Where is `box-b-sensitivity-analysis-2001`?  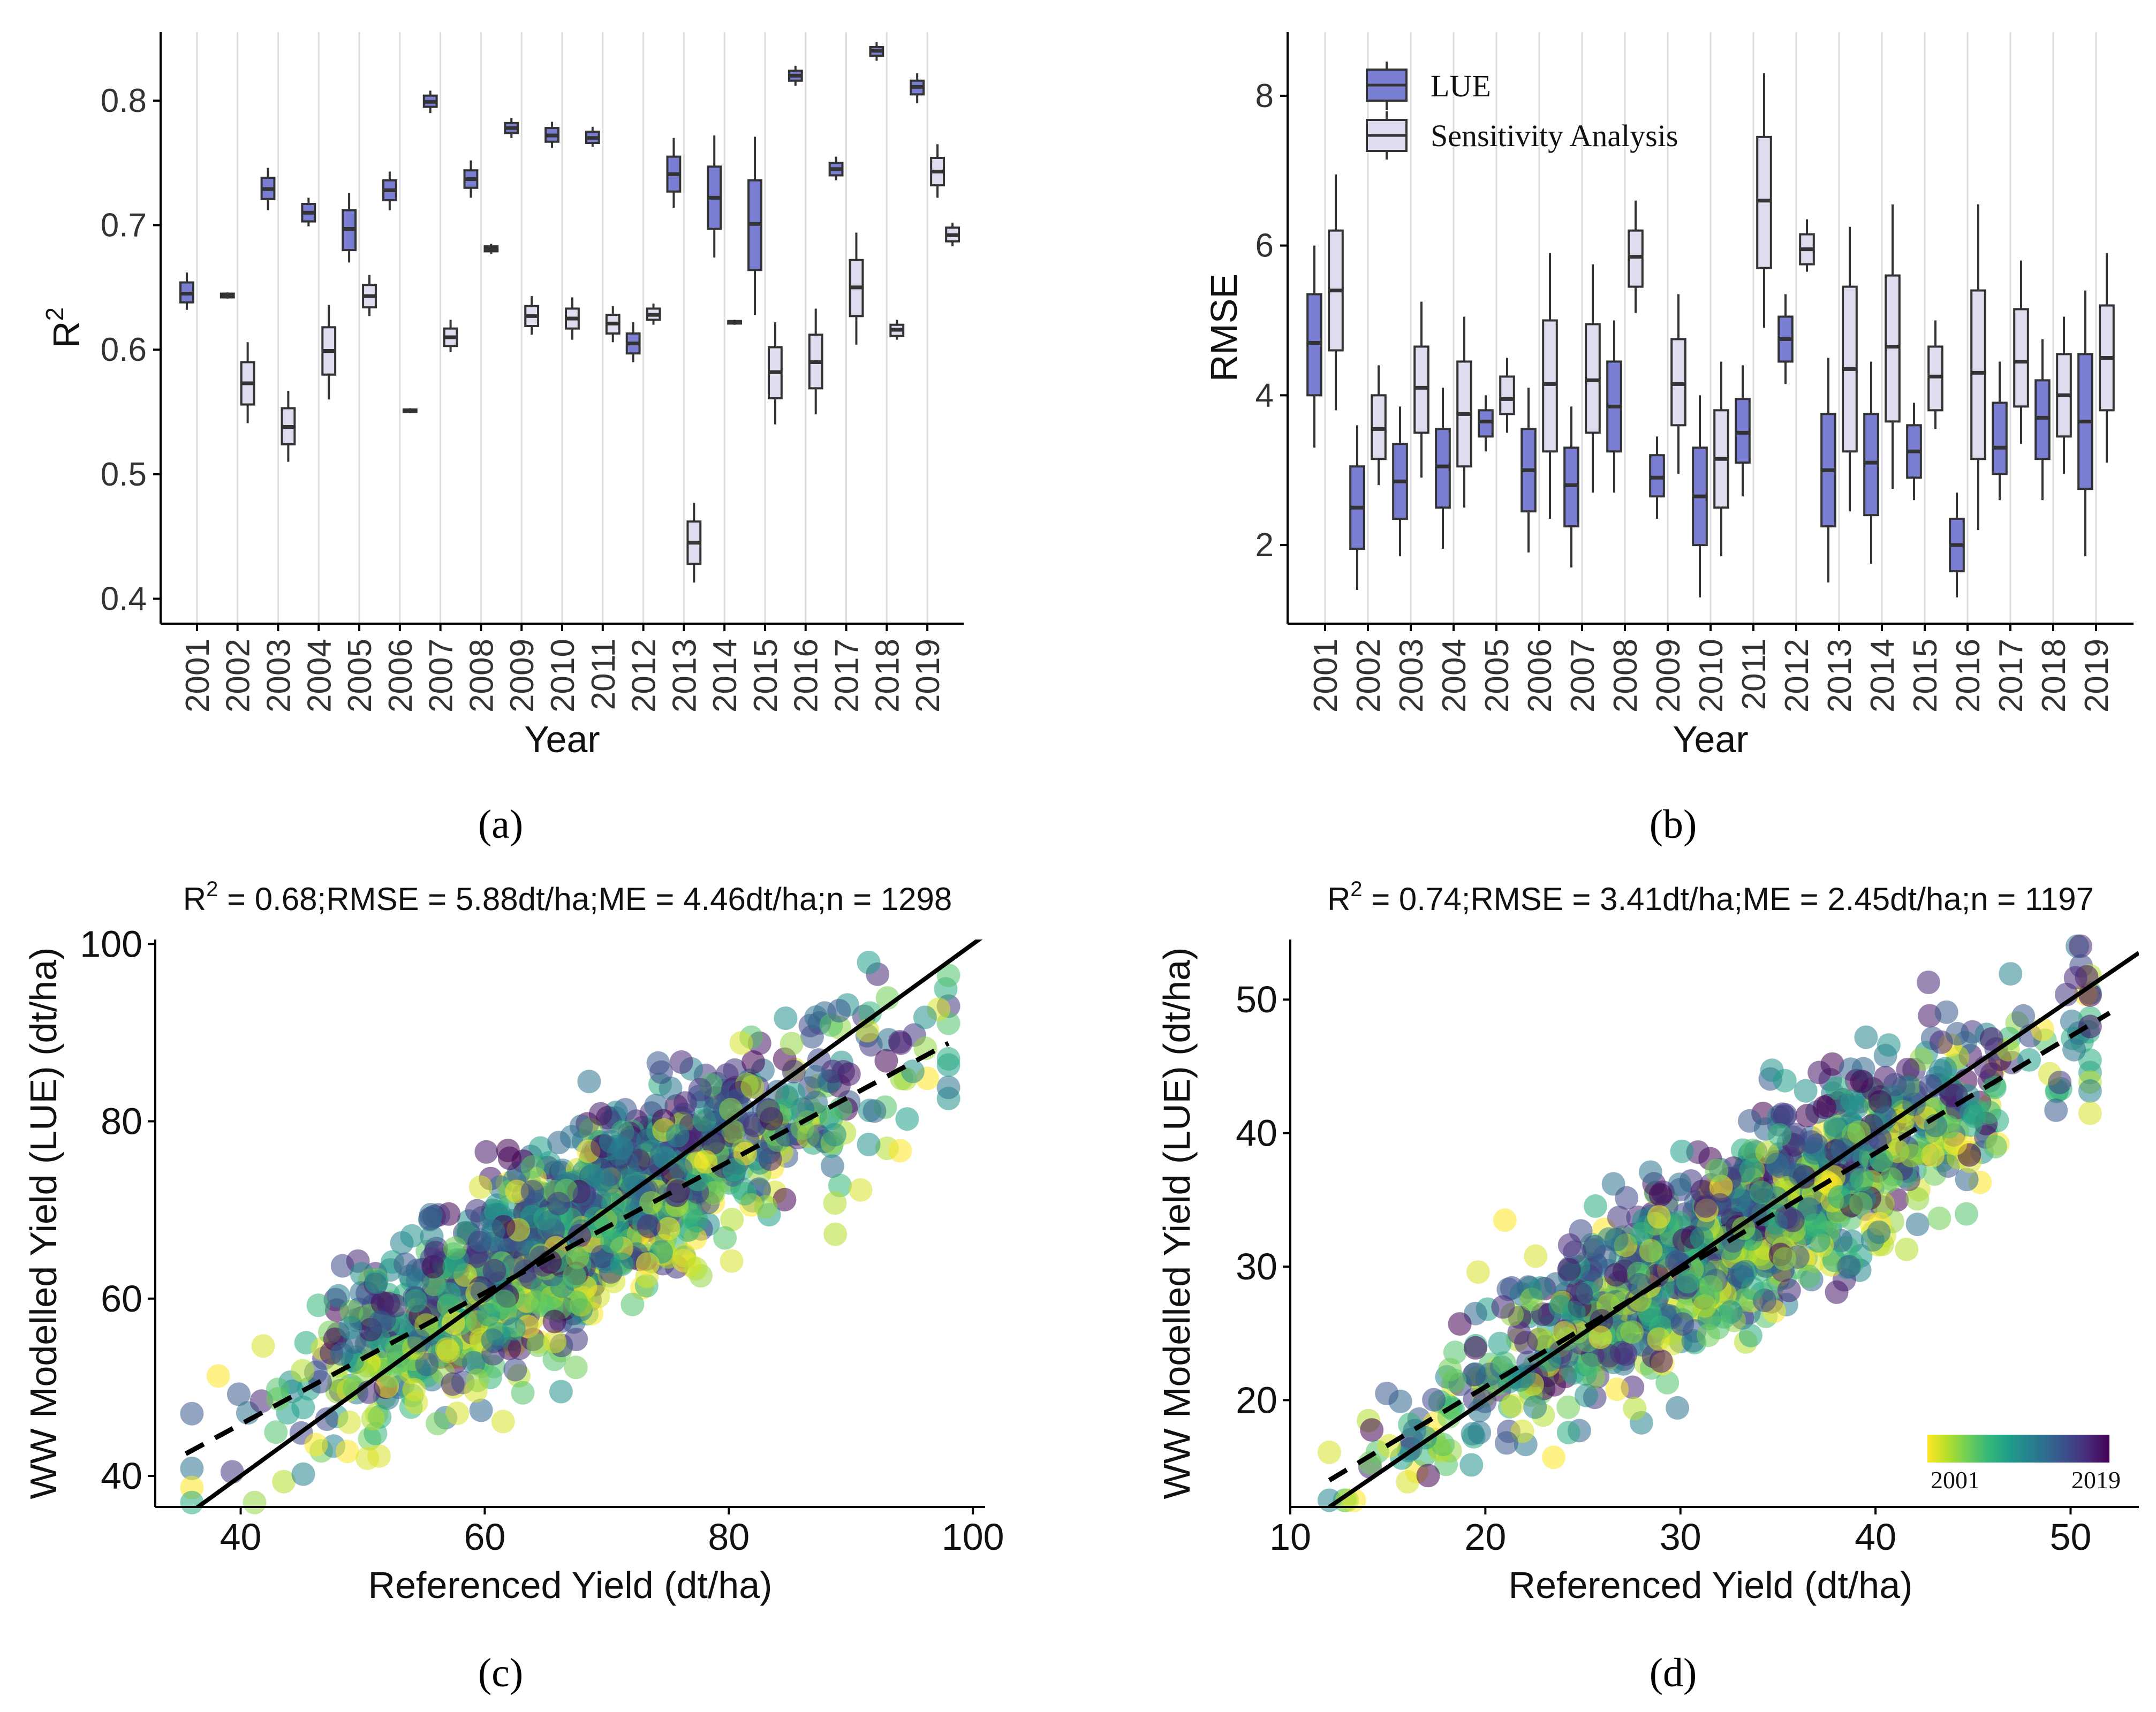 box-b-sensitivity-analysis-2001 is located at coordinates (1336, 293).